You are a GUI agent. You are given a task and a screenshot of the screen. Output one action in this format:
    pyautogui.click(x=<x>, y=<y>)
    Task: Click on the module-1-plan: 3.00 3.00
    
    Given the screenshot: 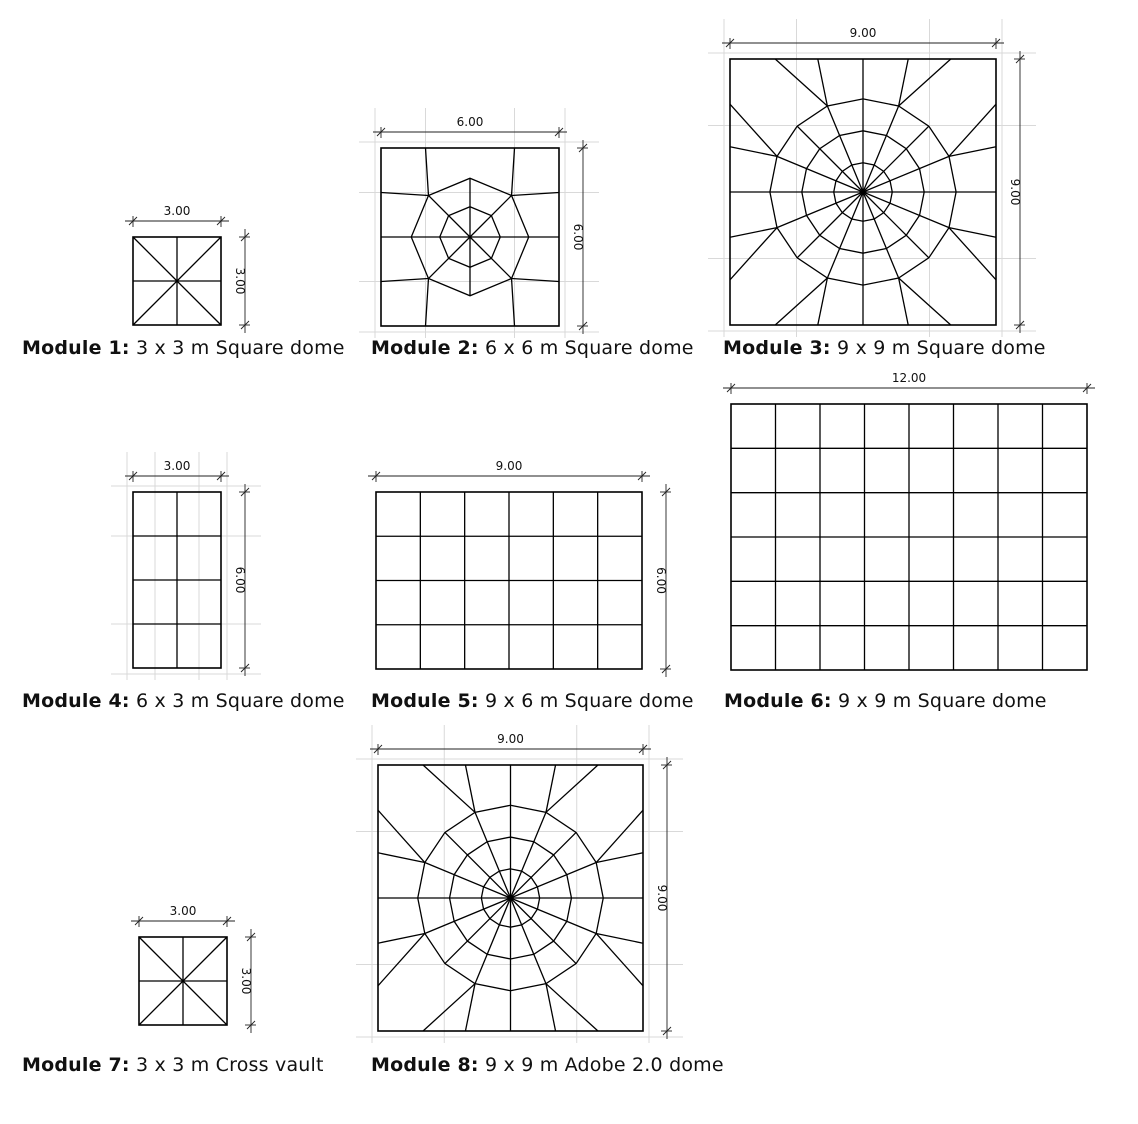 What is the action you would take?
    pyautogui.click(x=187, y=268)
    